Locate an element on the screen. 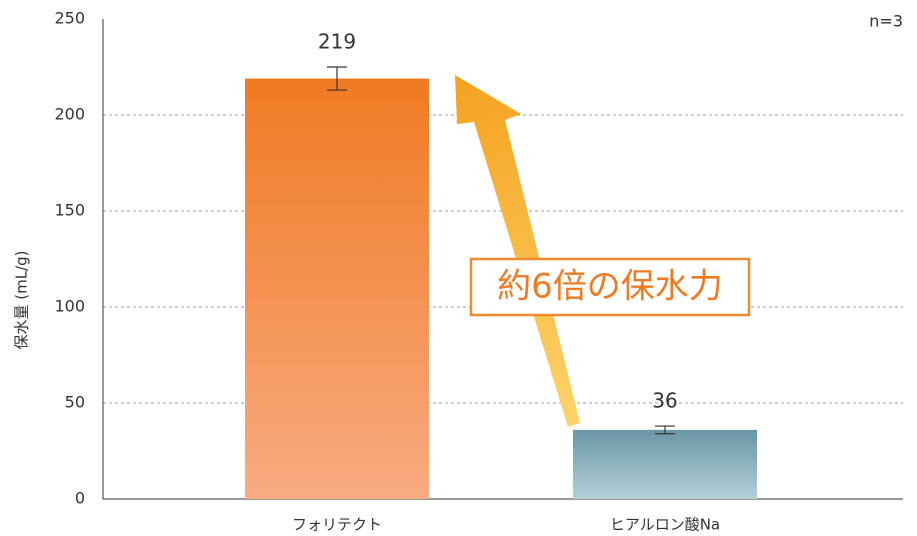  x-tick-label: ヒアルロン酸Na is located at coordinates (665, 525).